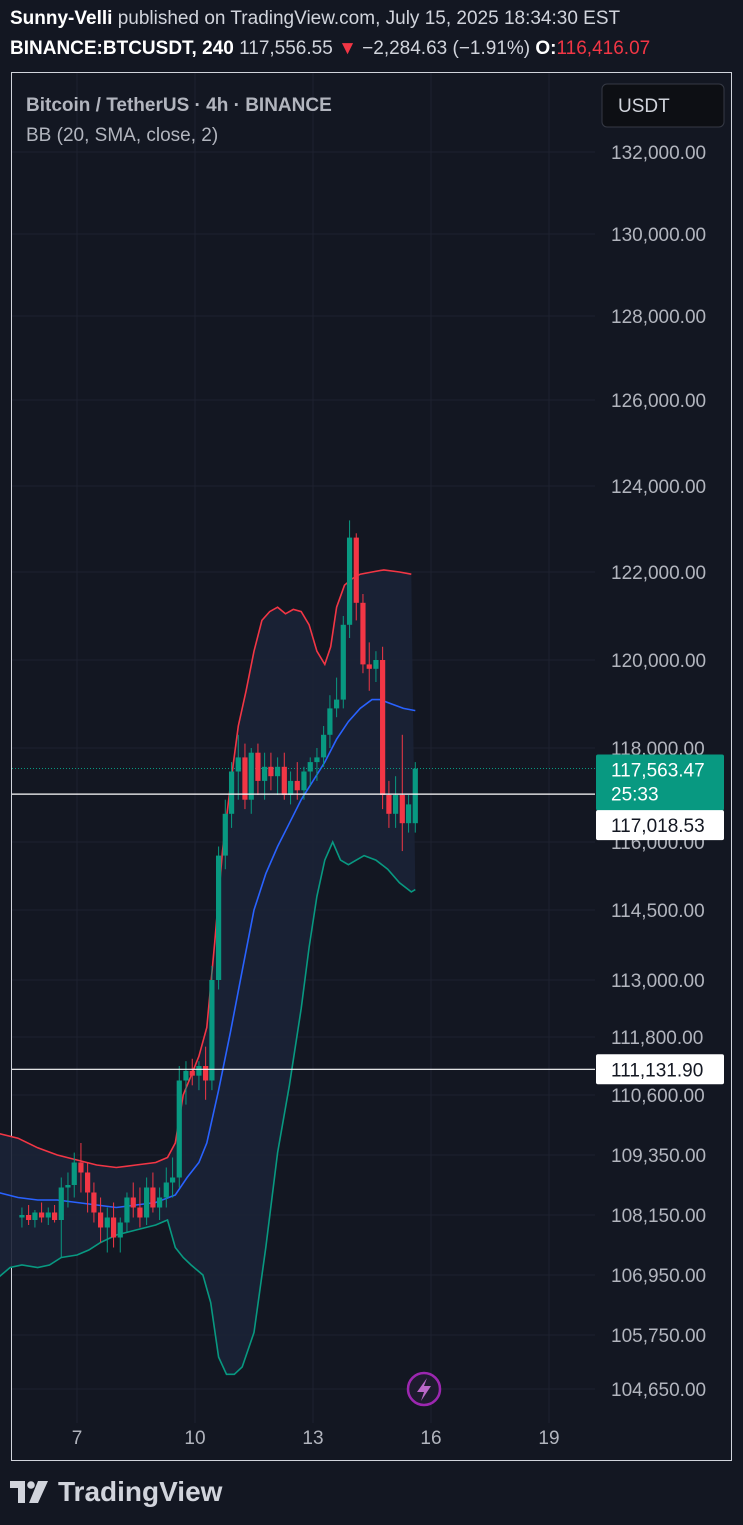 The image size is (743, 1525). Describe the element at coordinates (658, 1156) in the screenshot. I see `price-tick-label: 109,350.00` at that location.